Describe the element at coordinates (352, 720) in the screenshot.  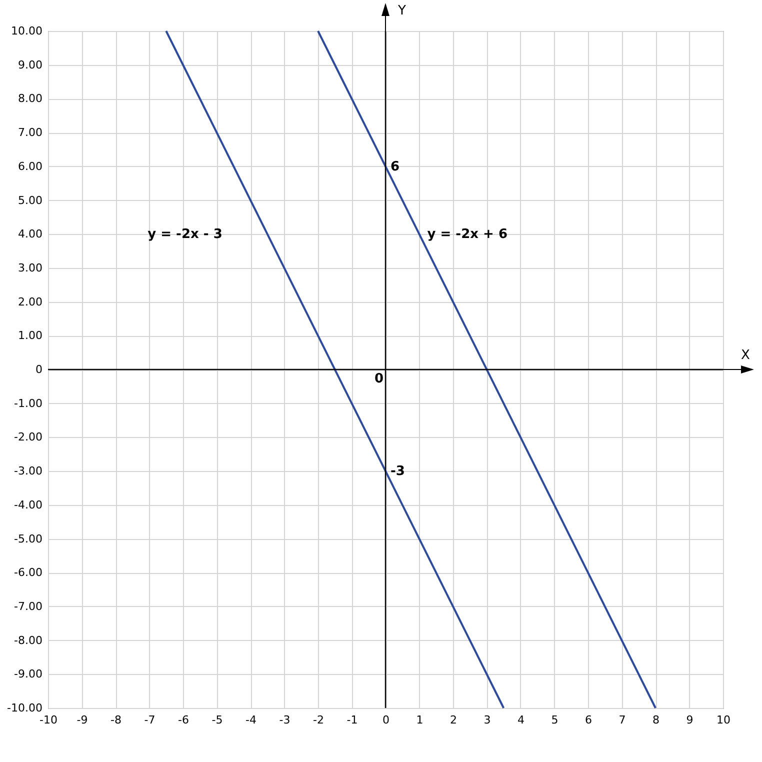
I see `x-tick-label: -1` at that location.